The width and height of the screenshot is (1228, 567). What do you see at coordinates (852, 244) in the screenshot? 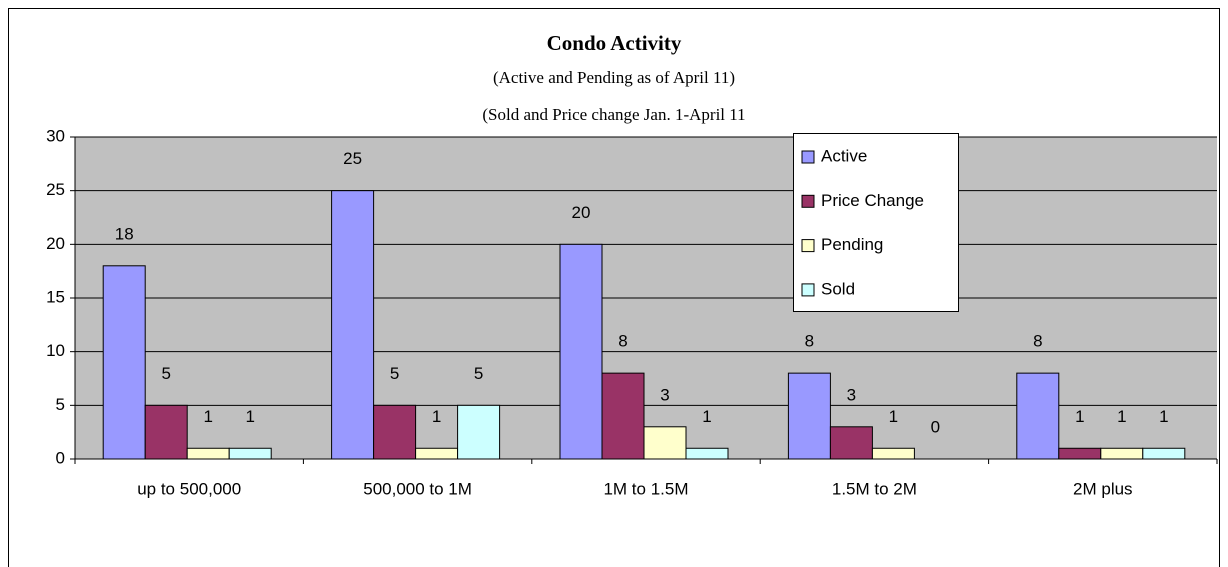
I see `legend-label: Pending` at bounding box center [852, 244].